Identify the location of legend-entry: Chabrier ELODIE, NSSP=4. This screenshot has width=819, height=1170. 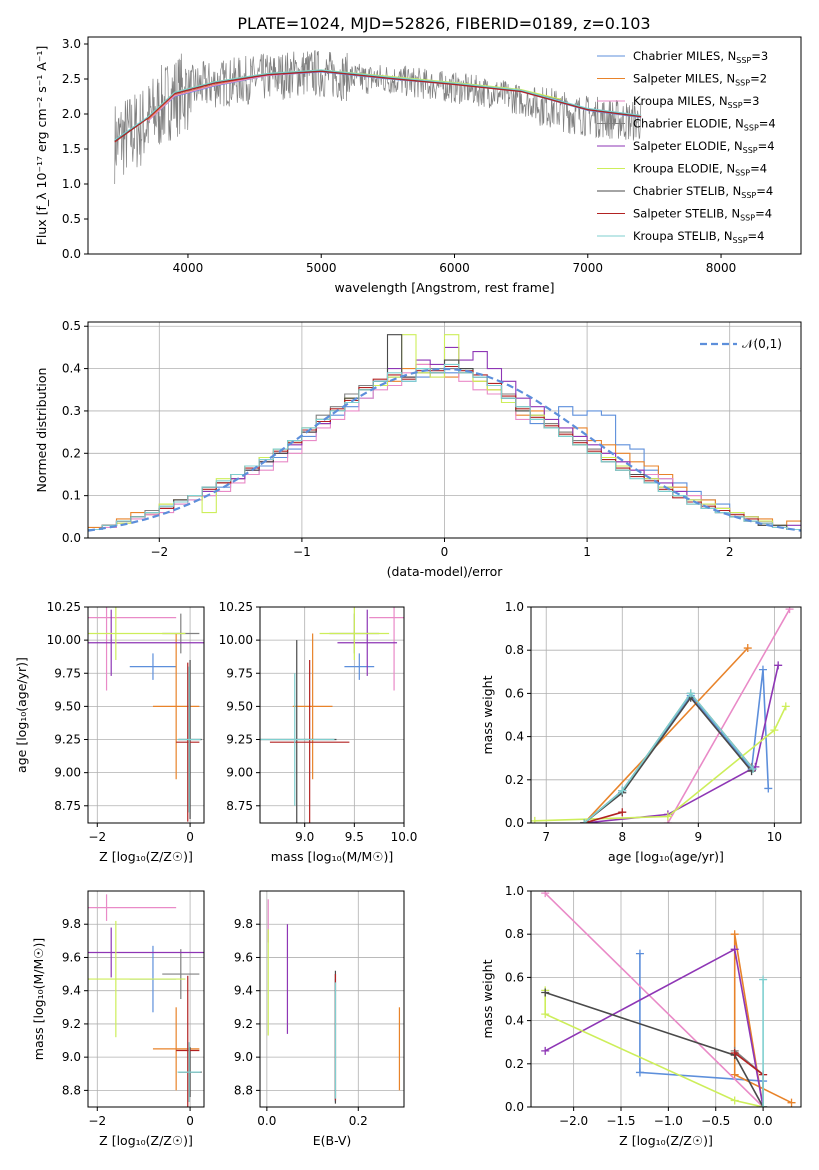
(704, 125).